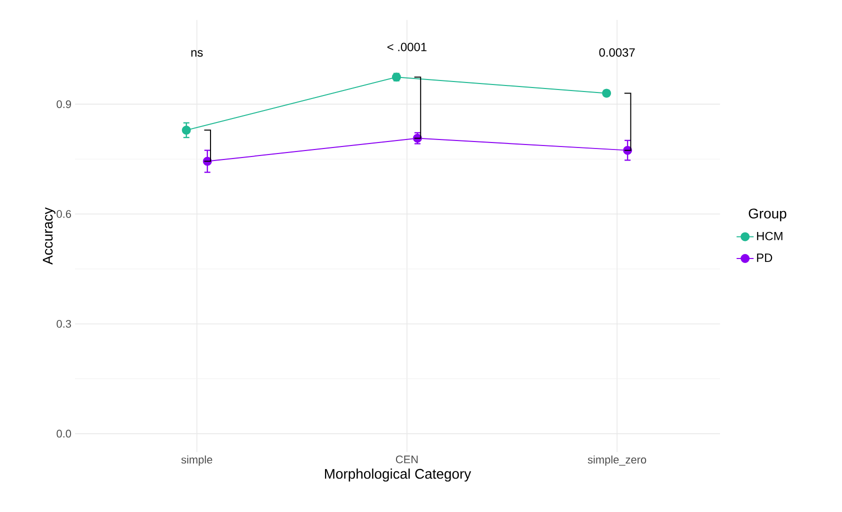 Image resolution: width=842 pixels, height=512 pixels. I want to click on legend-label: PD, so click(764, 258).